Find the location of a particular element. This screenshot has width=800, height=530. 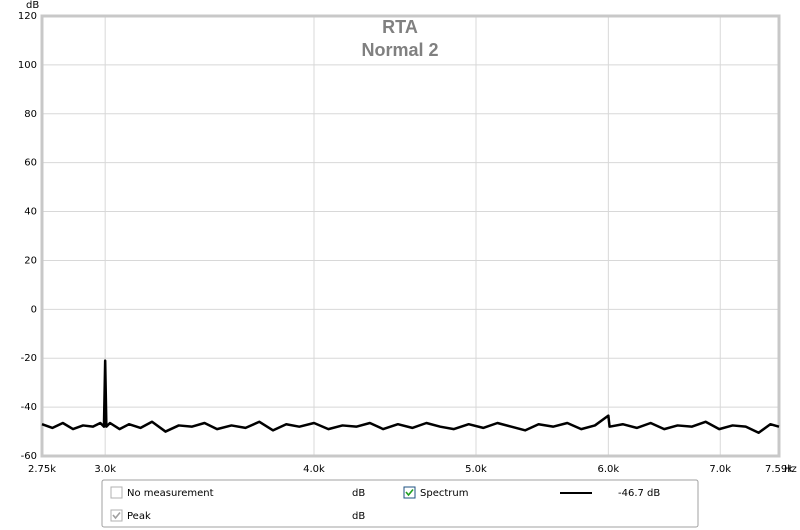

y-tick-label: 80 is located at coordinates (30, 114).